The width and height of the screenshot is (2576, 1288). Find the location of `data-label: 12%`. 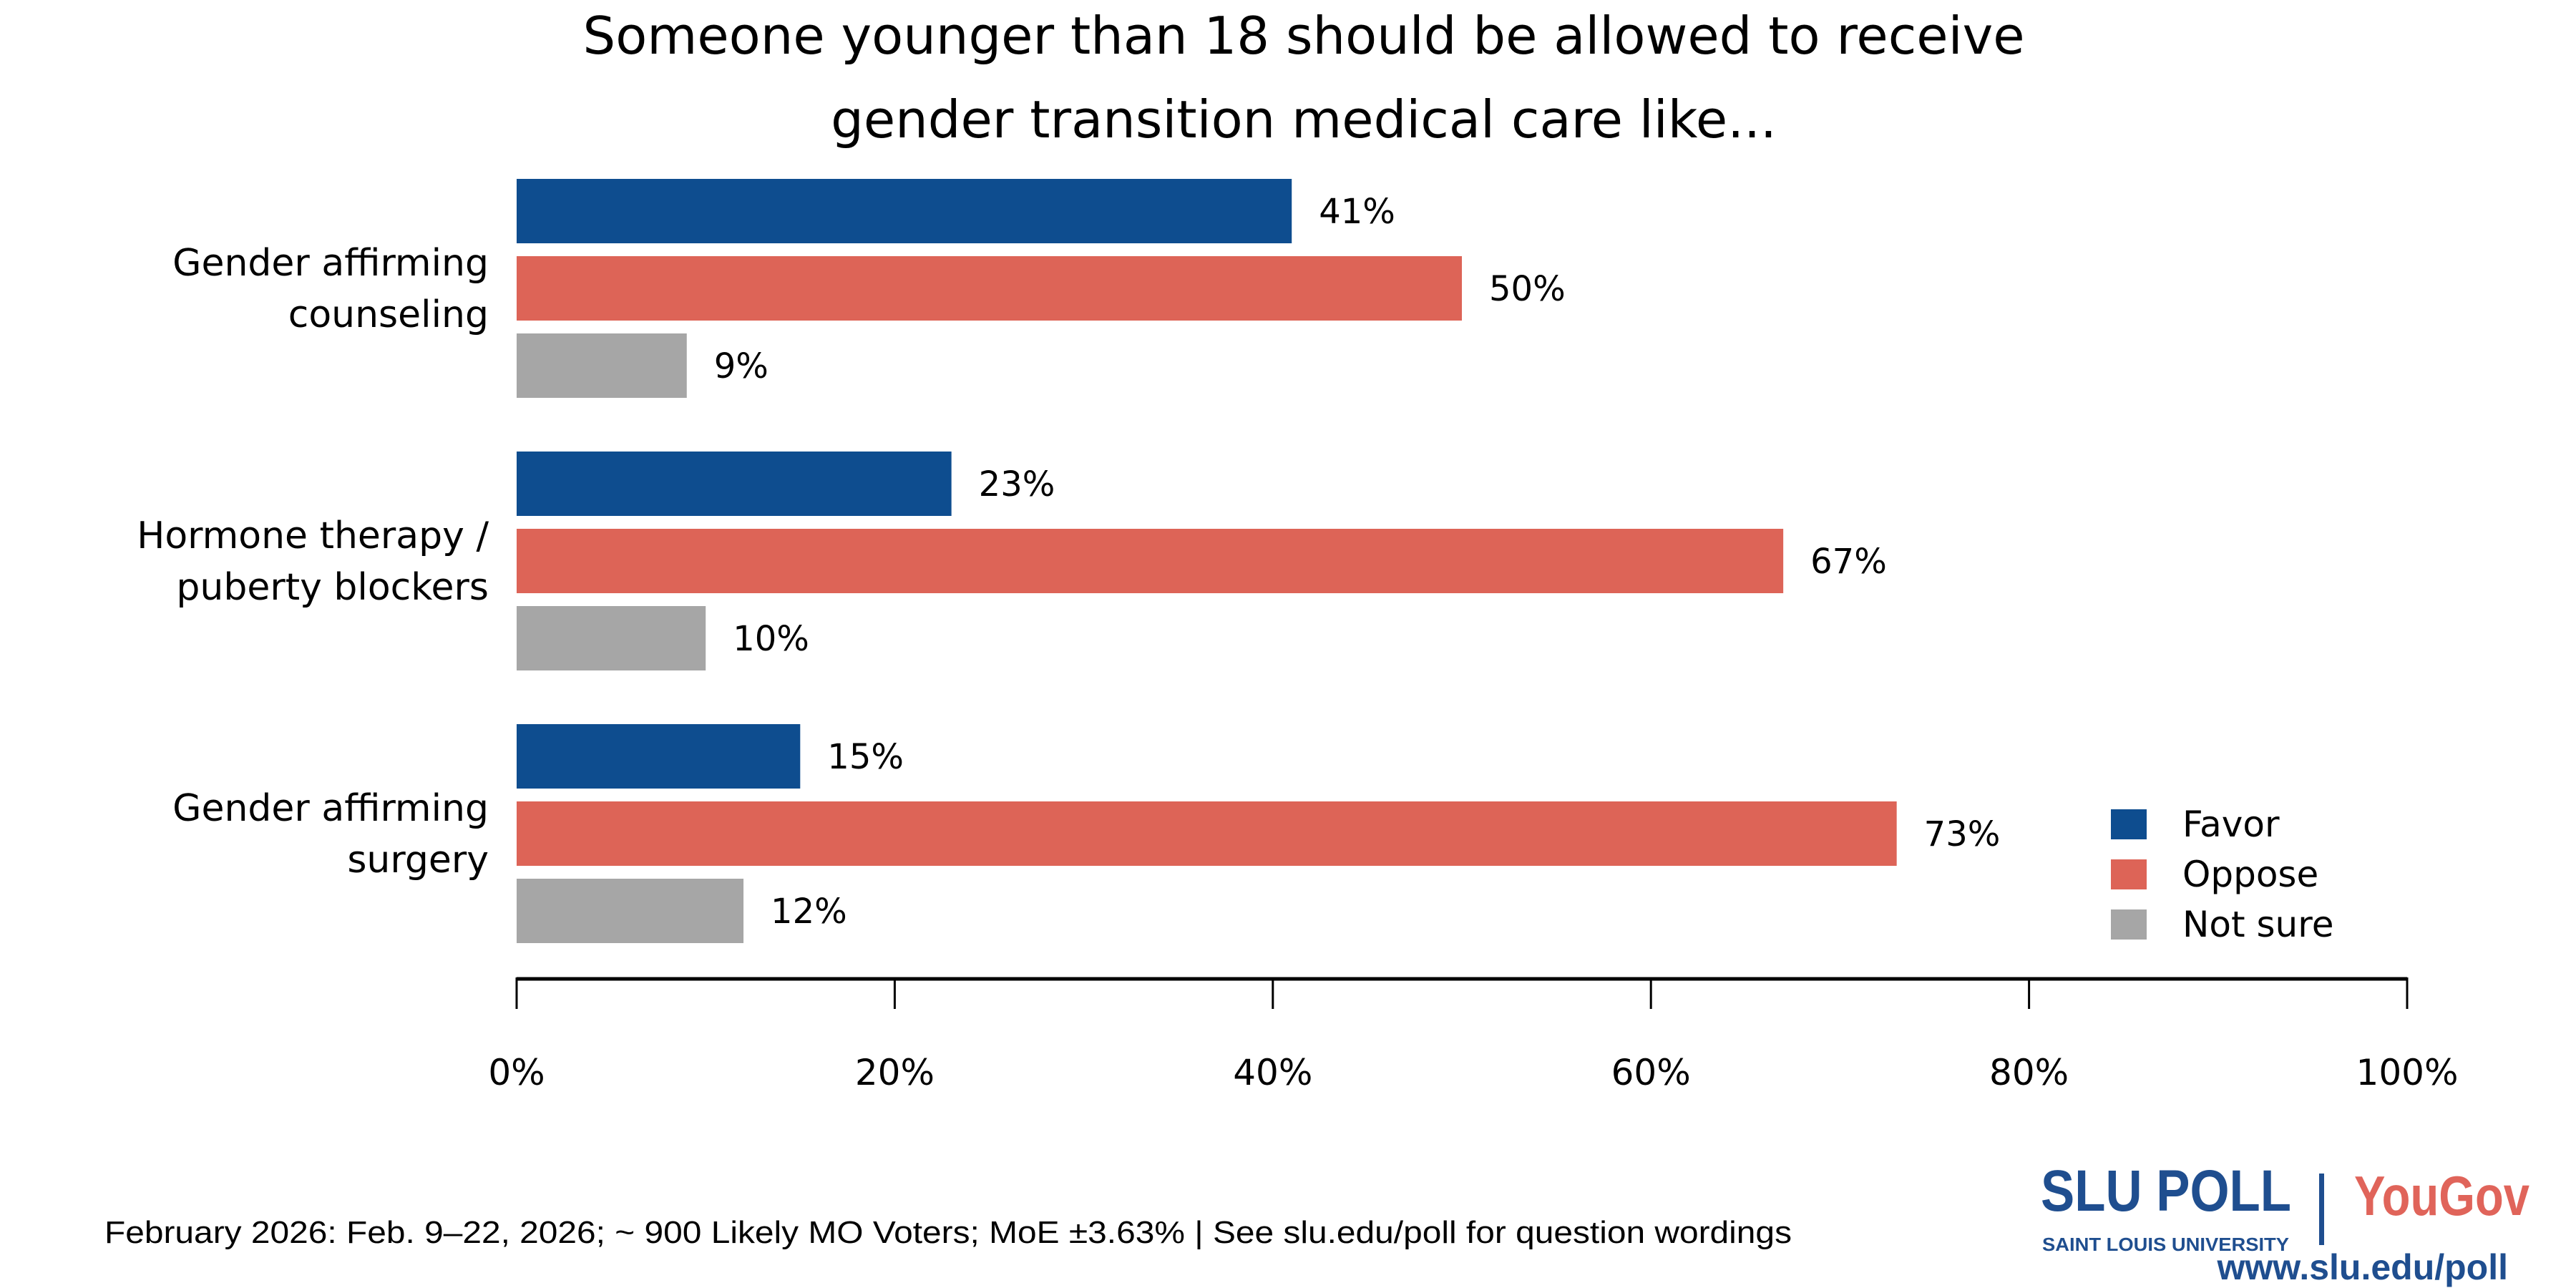

data-label: 12% is located at coordinates (809, 912).